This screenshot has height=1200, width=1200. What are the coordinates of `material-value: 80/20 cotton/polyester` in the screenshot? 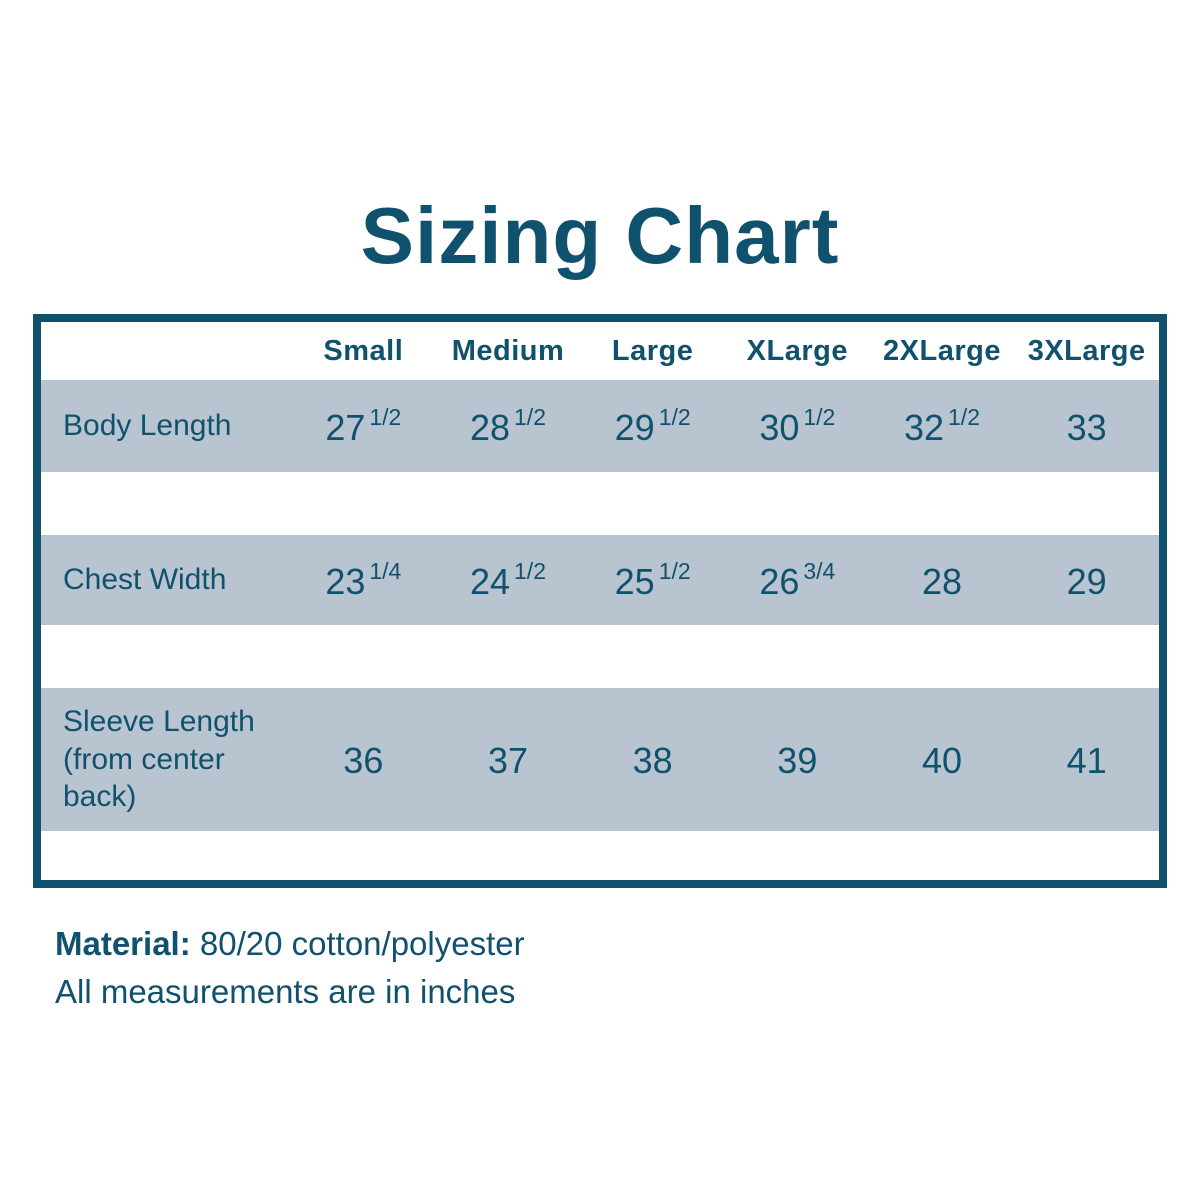 It's located at (357, 943).